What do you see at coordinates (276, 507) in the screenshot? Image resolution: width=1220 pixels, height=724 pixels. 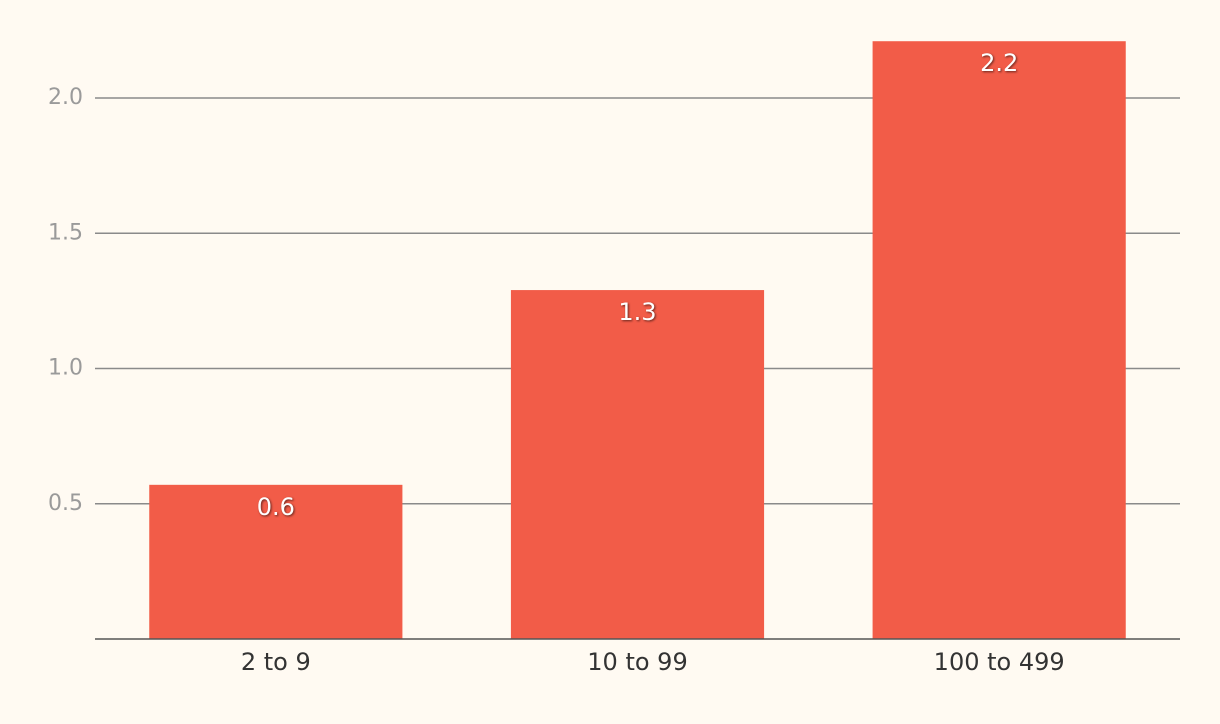 I see `value-label: 0.6` at bounding box center [276, 507].